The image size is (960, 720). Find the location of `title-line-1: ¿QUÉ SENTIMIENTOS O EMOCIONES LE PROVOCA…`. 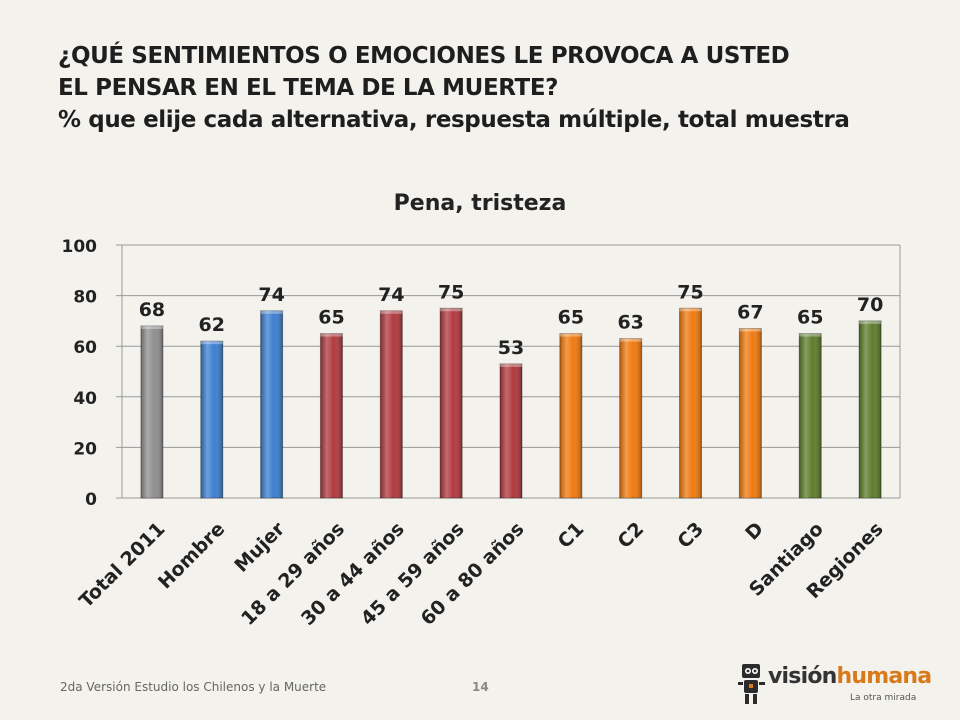

title-line-1: ¿QUÉ SENTIMIENTOS O EMOCIONES LE PROVOCA… is located at coordinates (424, 56).